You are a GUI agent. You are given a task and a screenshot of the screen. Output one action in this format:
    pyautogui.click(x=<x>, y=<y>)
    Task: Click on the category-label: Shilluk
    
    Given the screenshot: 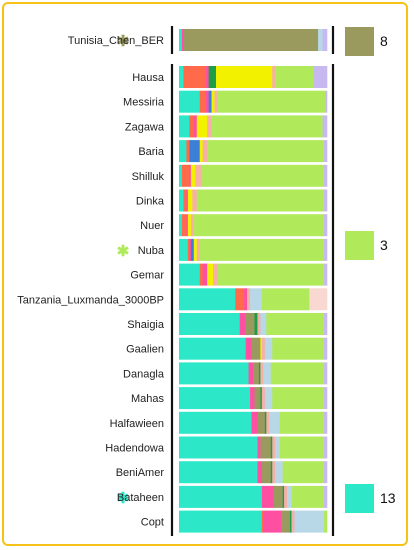 What is the action you would take?
    pyautogui.click(x=148, y=177)
    